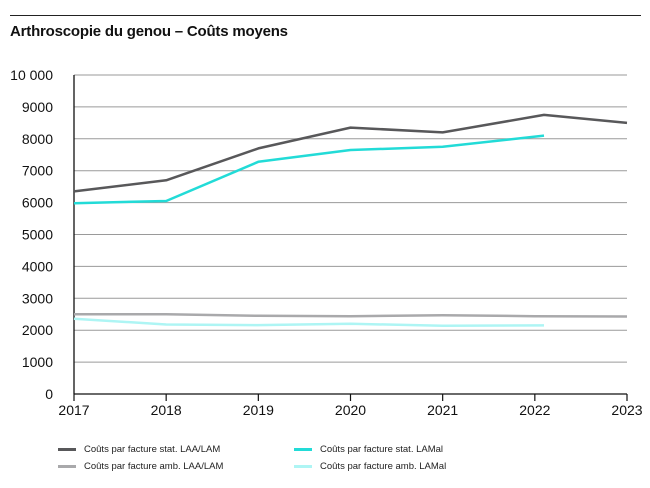  I want to click on y-tick-label: 4000, so click(37, 266).